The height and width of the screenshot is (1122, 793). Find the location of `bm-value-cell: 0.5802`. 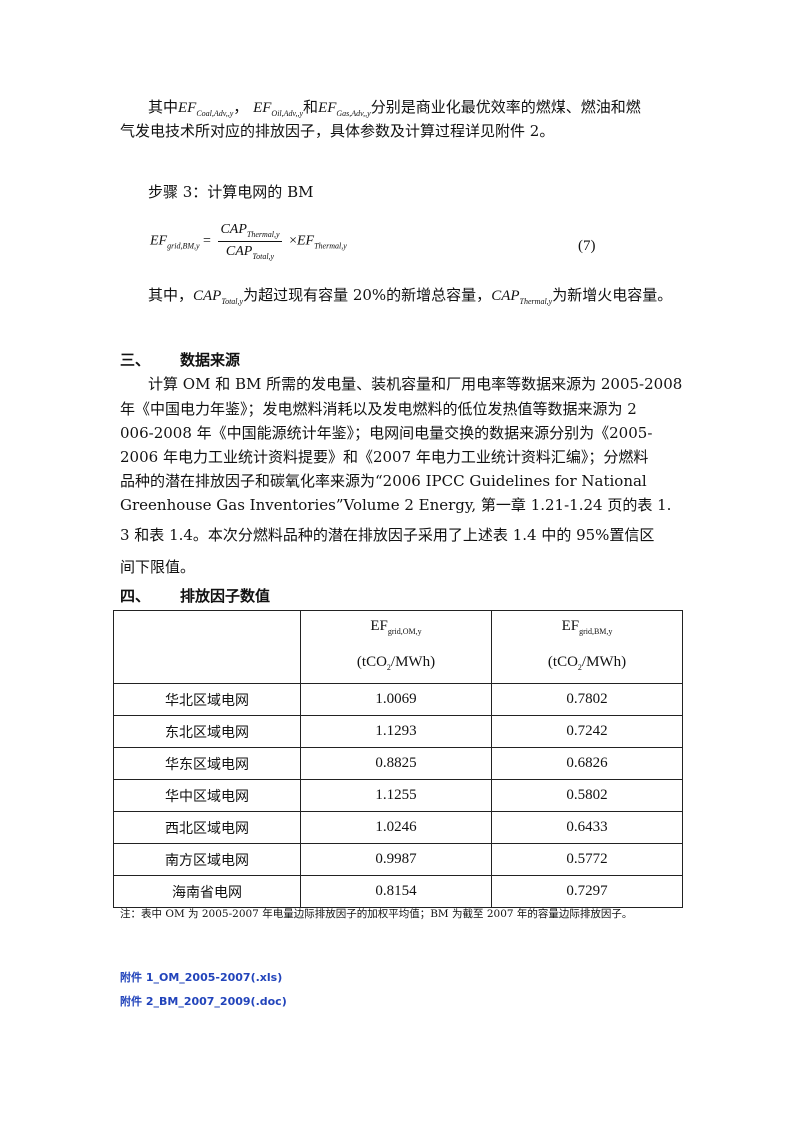

bm-value-cell: 0.5802 is located at coordinates (587, 795).